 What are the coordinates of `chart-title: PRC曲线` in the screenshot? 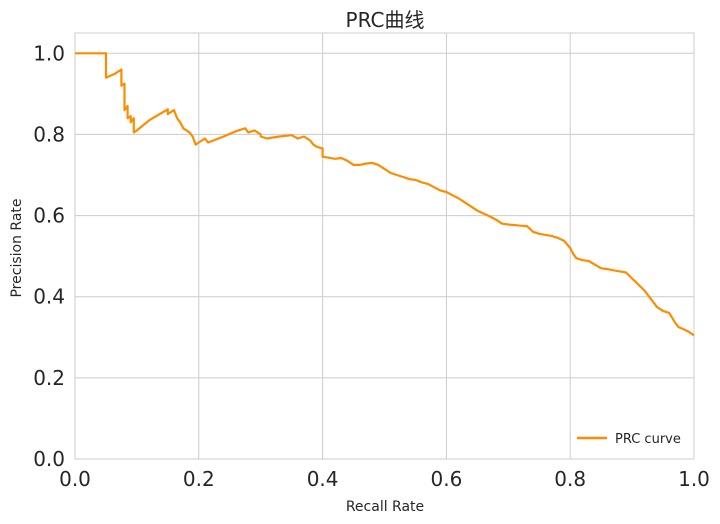 It's located at (385, 20).